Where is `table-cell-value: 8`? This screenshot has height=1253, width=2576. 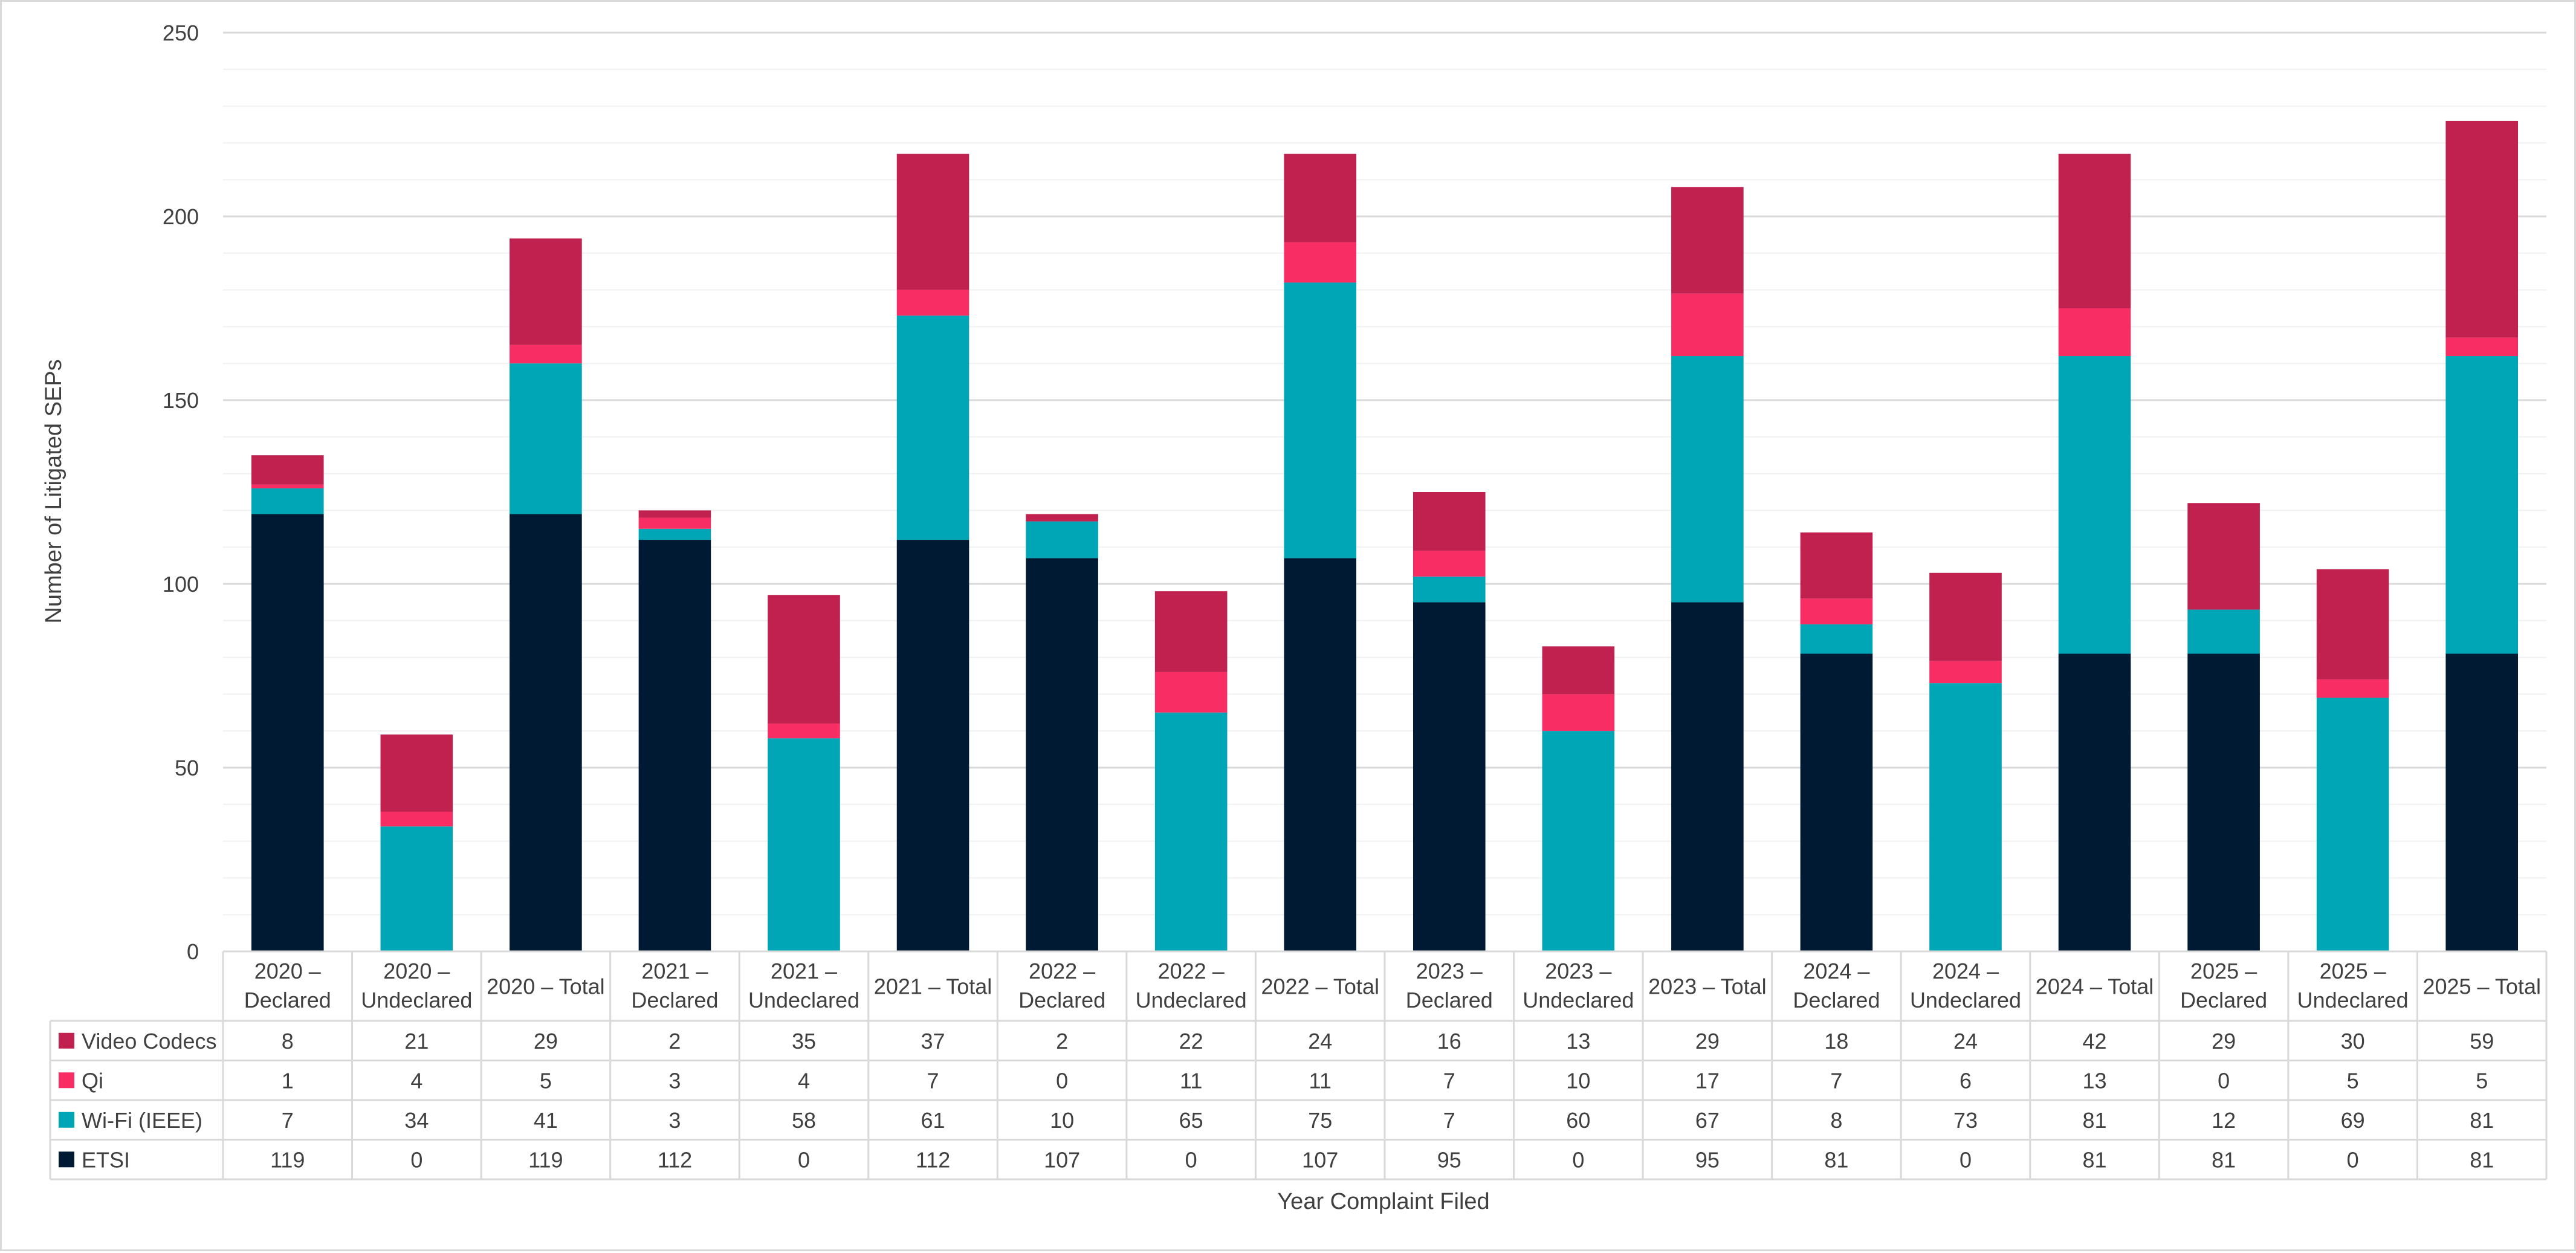
table-cell-value: 8 is located at coordinates (1836, 1120).